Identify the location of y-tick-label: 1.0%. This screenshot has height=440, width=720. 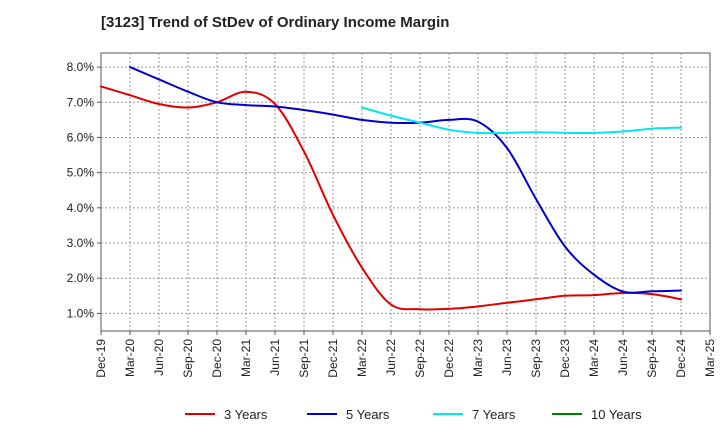
(81, 313).